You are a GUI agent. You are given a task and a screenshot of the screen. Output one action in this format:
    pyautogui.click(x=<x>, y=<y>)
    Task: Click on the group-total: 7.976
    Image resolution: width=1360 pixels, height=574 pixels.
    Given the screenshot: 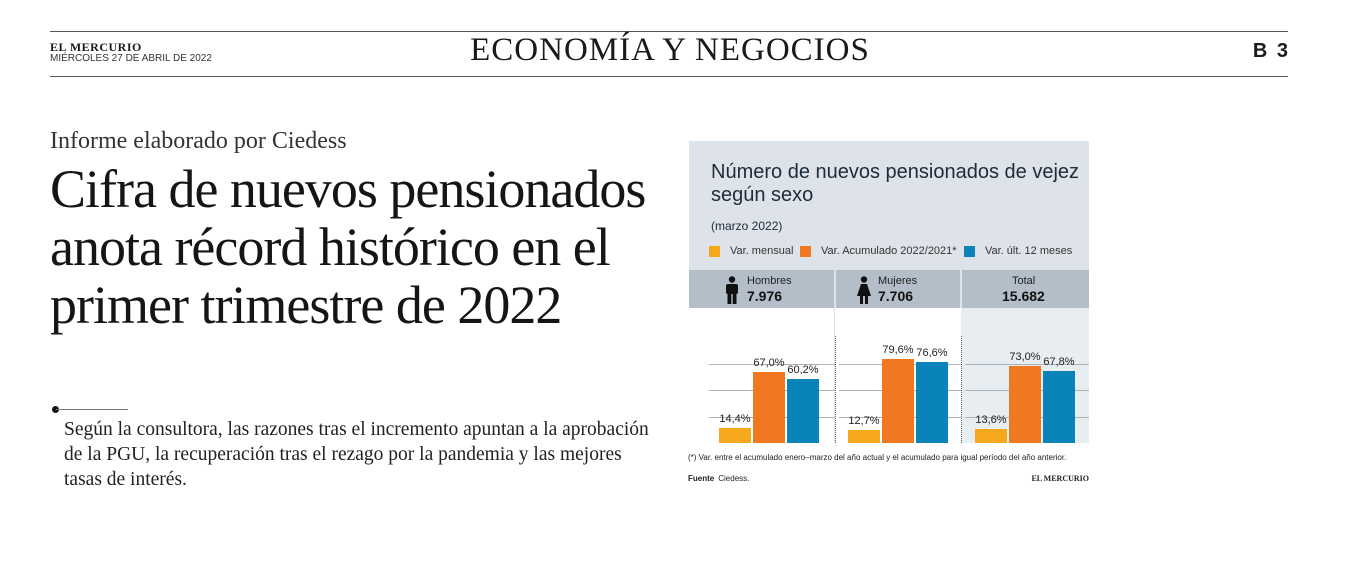 What is the action you would take?
    pyautogui.click(x=765, y=296)
    